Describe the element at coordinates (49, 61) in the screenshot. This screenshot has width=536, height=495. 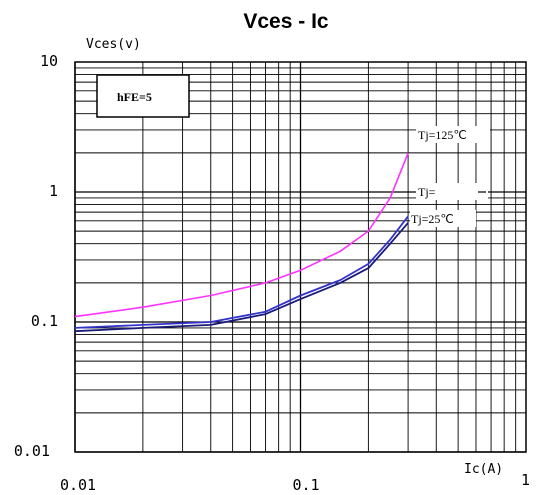
I see `y-tick-10: 10` at that location.